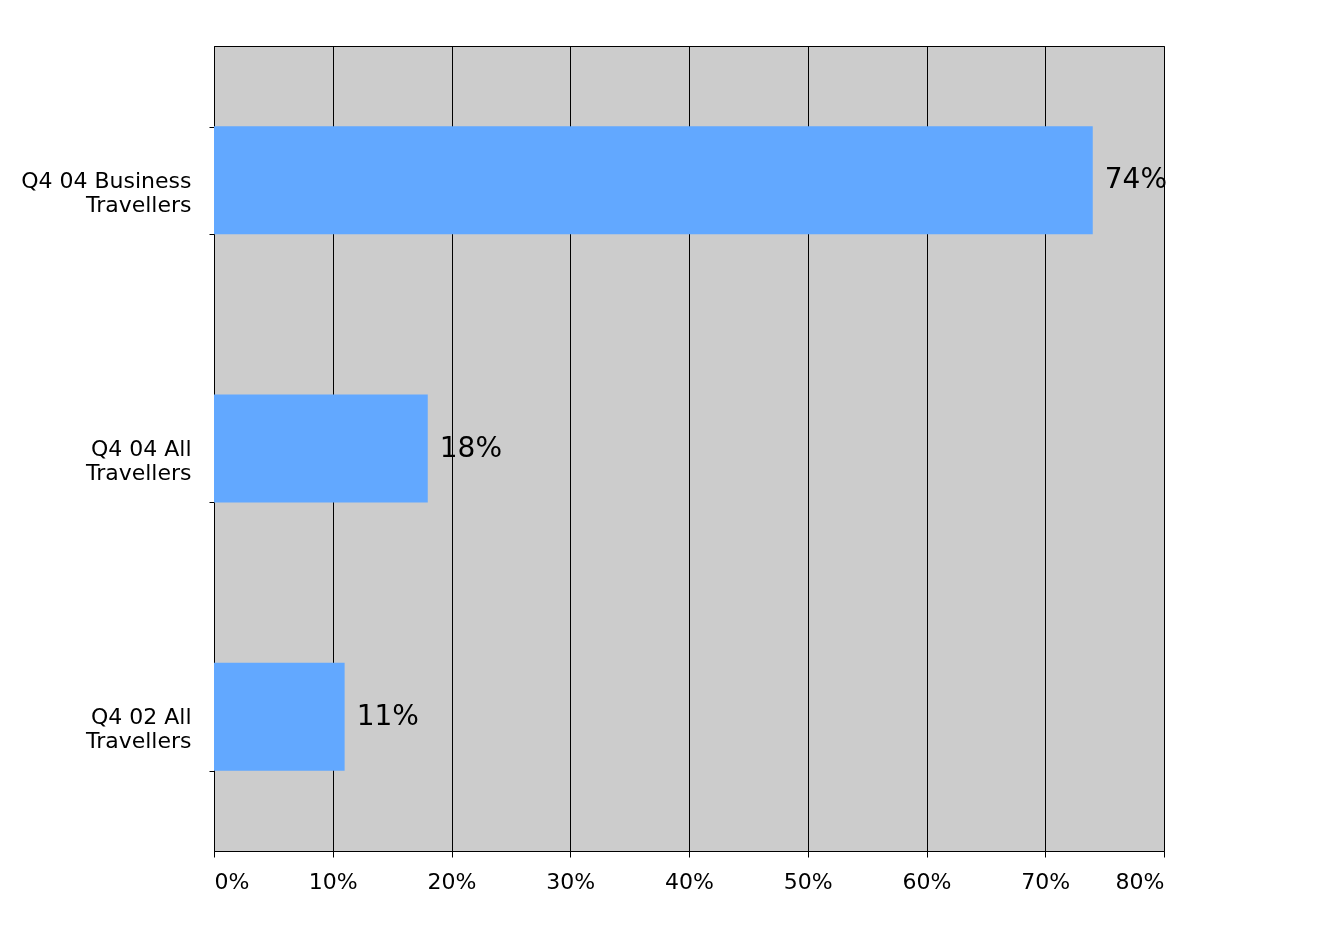  What do you see at coordinates (138, 729) in the screenshot?
I see `y-tick-label: Q4 02 All Travellers` at bounding box center [138, 729].